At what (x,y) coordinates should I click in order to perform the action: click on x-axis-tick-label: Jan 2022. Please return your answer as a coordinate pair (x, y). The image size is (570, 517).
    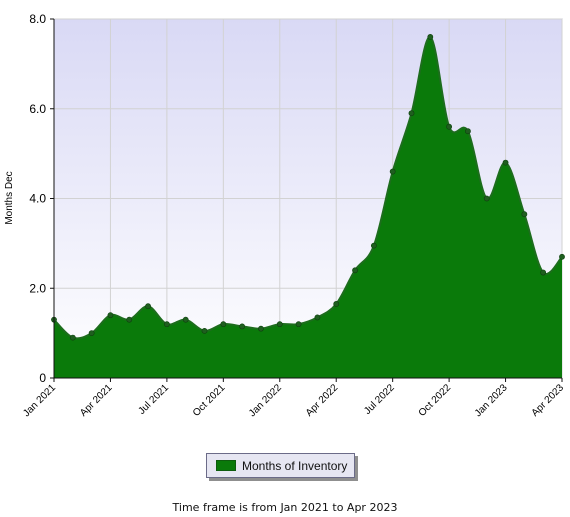
    Looking at the image, I should click on (265, 400).